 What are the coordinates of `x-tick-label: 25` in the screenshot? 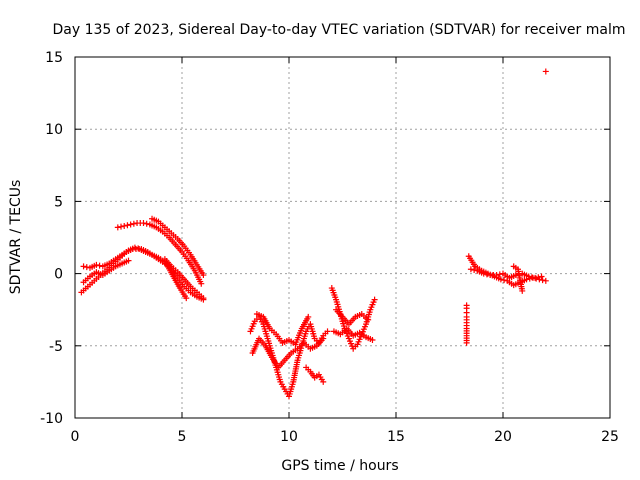 It's located at (610, 437).